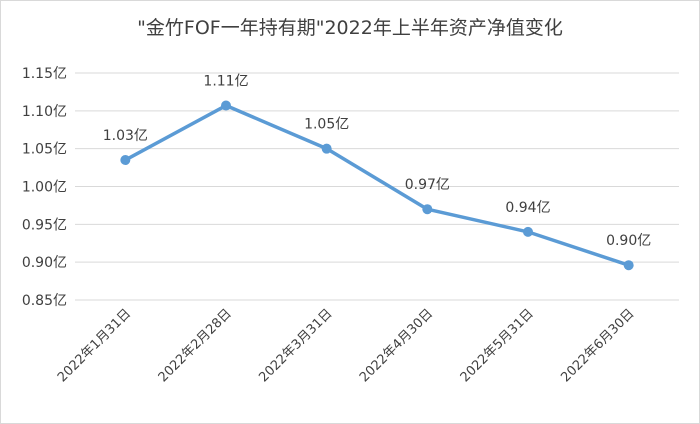  What do you see at coordinates (427, 185) in the screenshot?
I see `data-label: 0.97亿` at bounding box center [427, 185].